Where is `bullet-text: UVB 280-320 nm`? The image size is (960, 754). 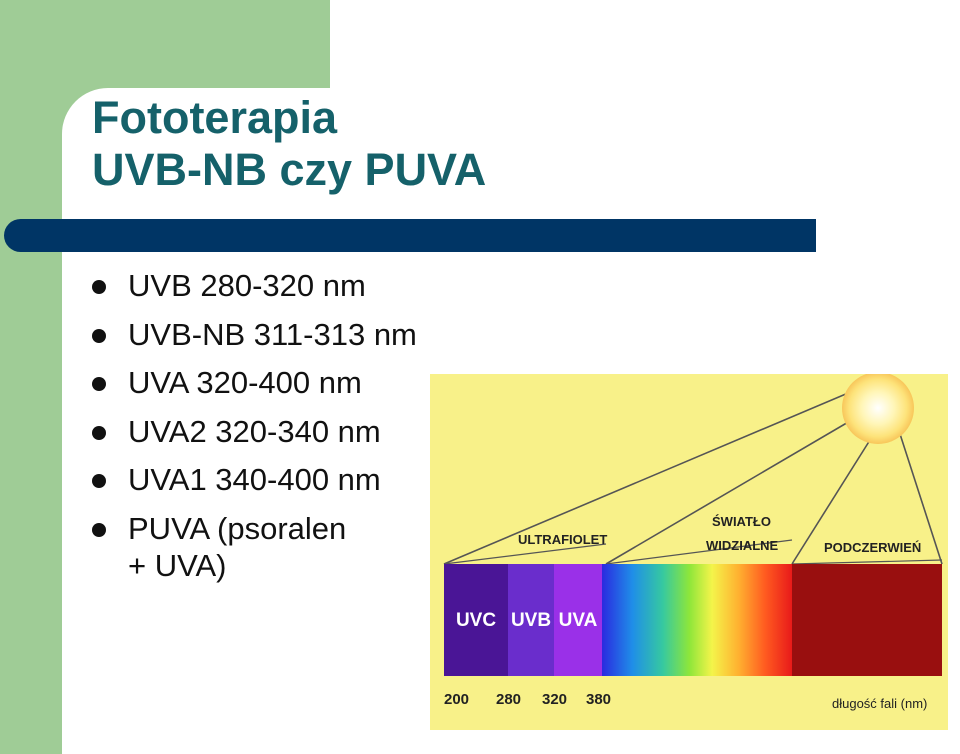 bullet-text: UVB 280-320 nm is located at coordinates (247, 285).